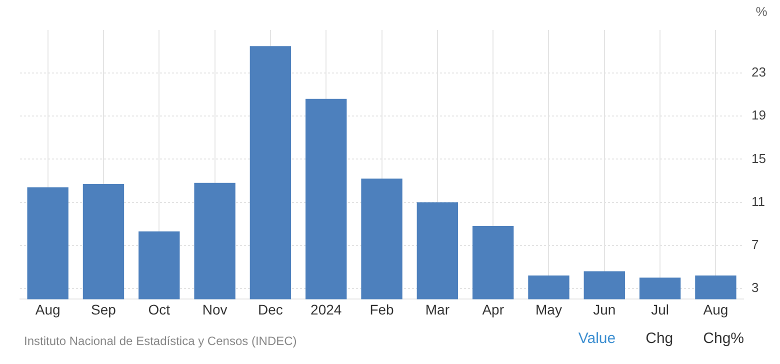 This screenshot has height=364, width=780. What do you see at coordinates (755, 288) in the screenshot?
I see `y-tick-label: 3` at bounding box center [755, 288].